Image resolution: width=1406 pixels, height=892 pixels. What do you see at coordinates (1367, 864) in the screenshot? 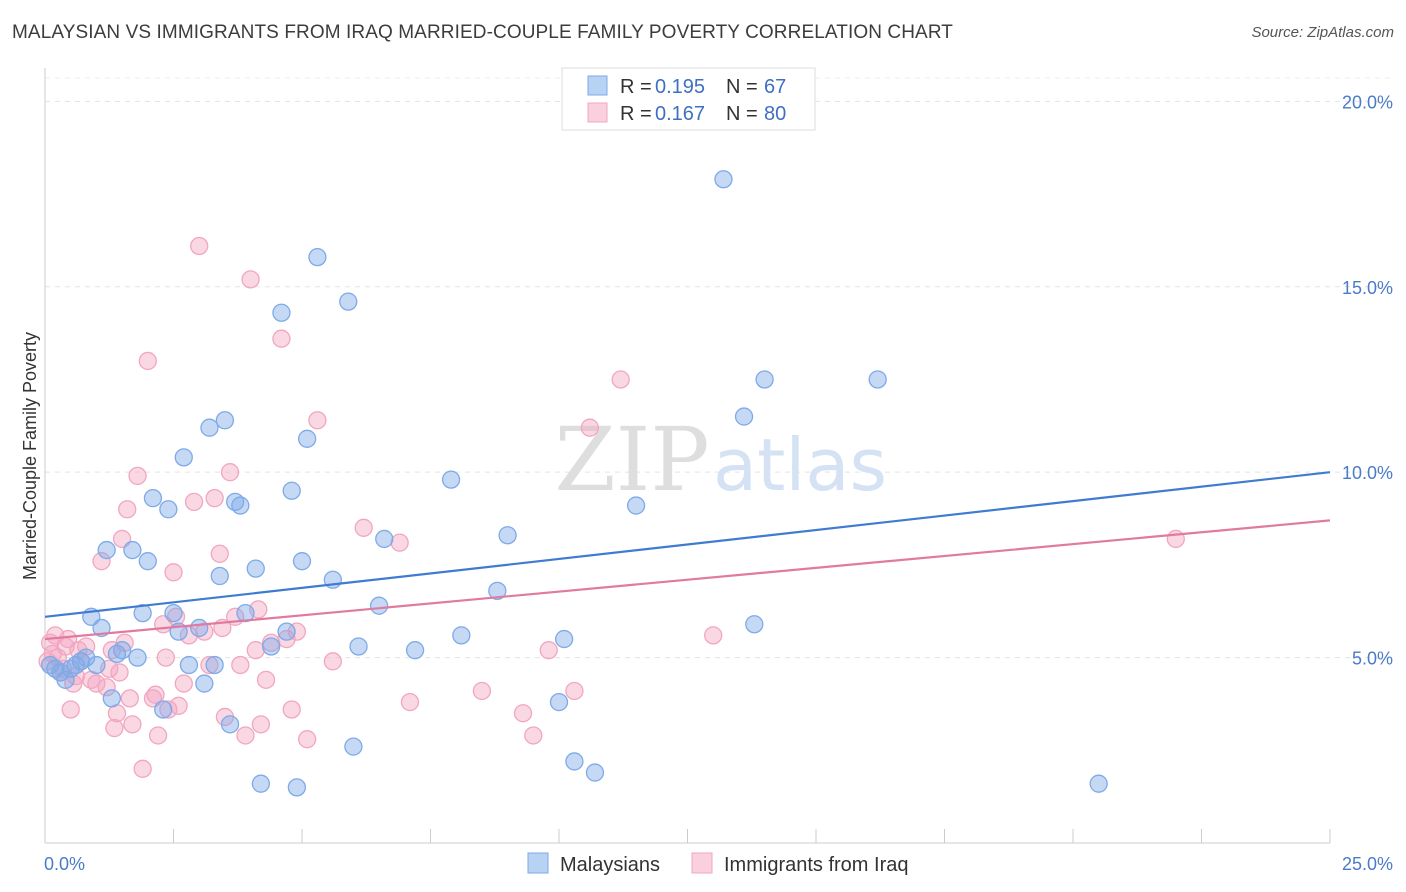
I see `x-tick-label-max: 25.0%` at bounding box center [1367, 864].